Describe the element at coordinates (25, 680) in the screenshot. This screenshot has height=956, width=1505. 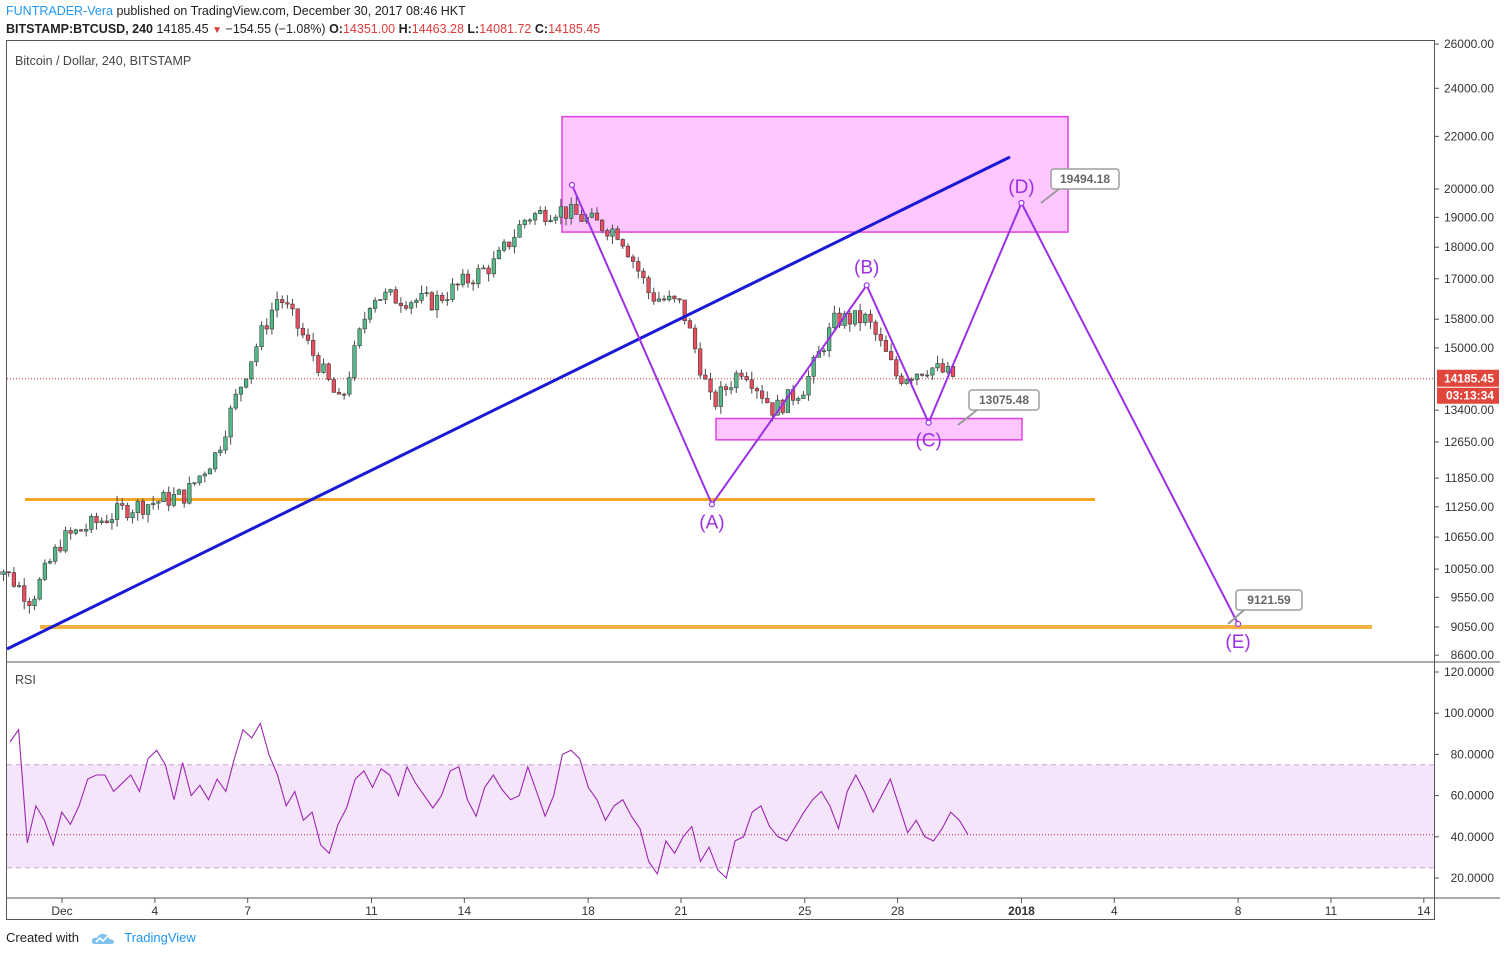
I see `rsi-title: RSI` at that location.